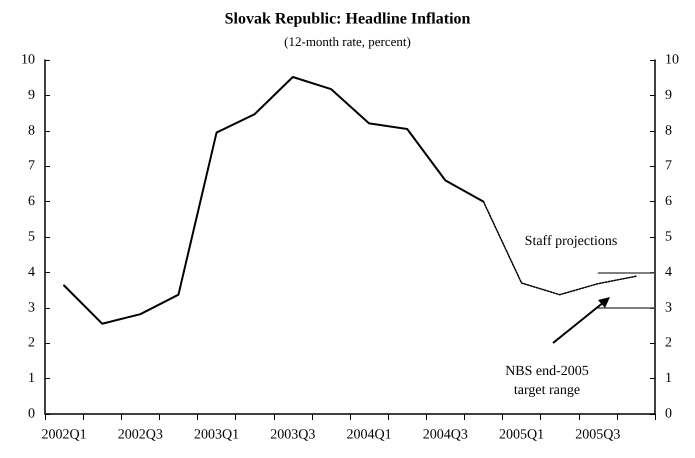  I want to click on y-tick-label: 2, so click(31, 343).